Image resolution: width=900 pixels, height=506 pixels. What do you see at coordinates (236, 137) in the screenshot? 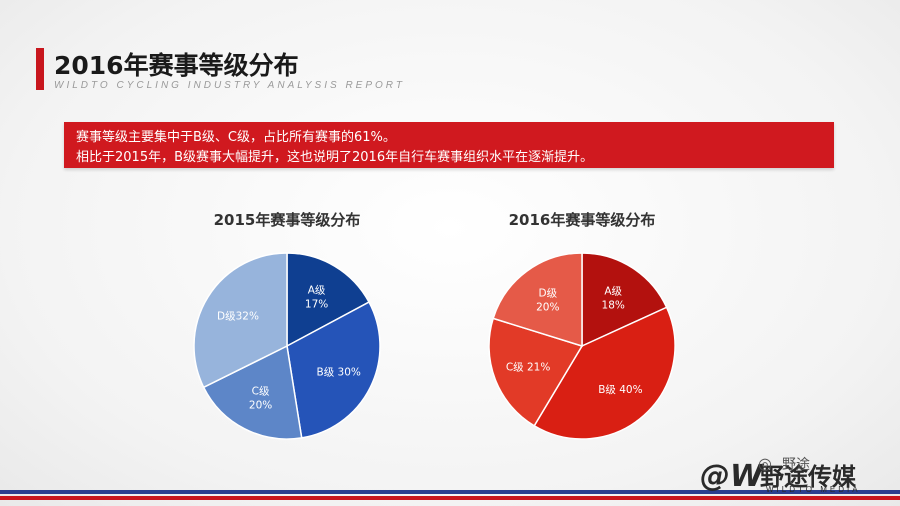
I see `summary-line-1: 赛事等级主要集中于B级、C级，占比所有赛事的61%。` at bounding box center [236, 137].